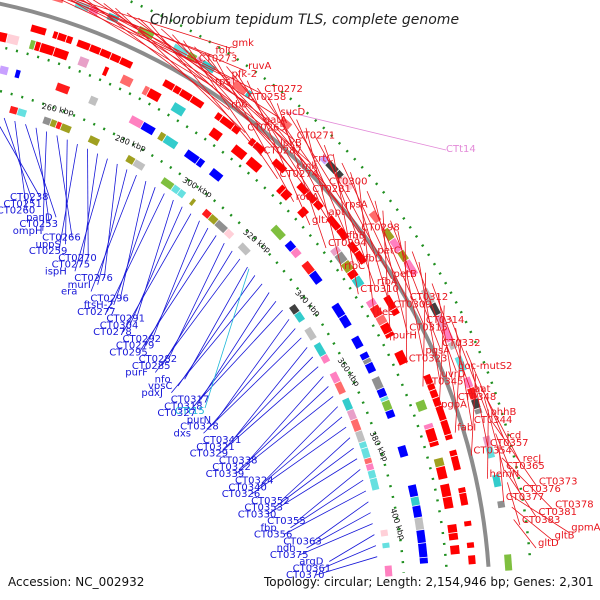 The image size is (600, 600). What do you see at coordinates (299, 174) in the screenshot?
I see `gene-label: CT0274` at bounding box center [299, 174].